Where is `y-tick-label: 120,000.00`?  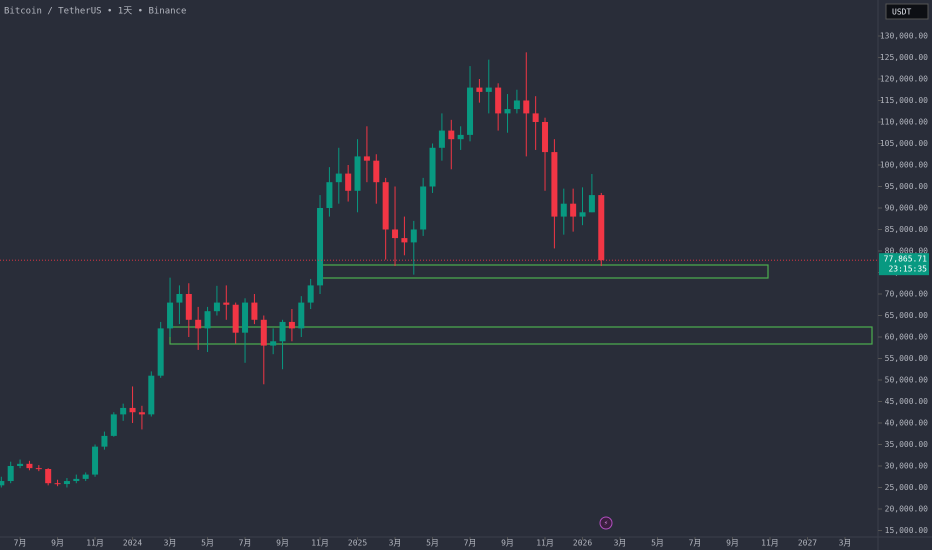 y-tick-label: 120,000.00 is located at coordinates (904, 78).